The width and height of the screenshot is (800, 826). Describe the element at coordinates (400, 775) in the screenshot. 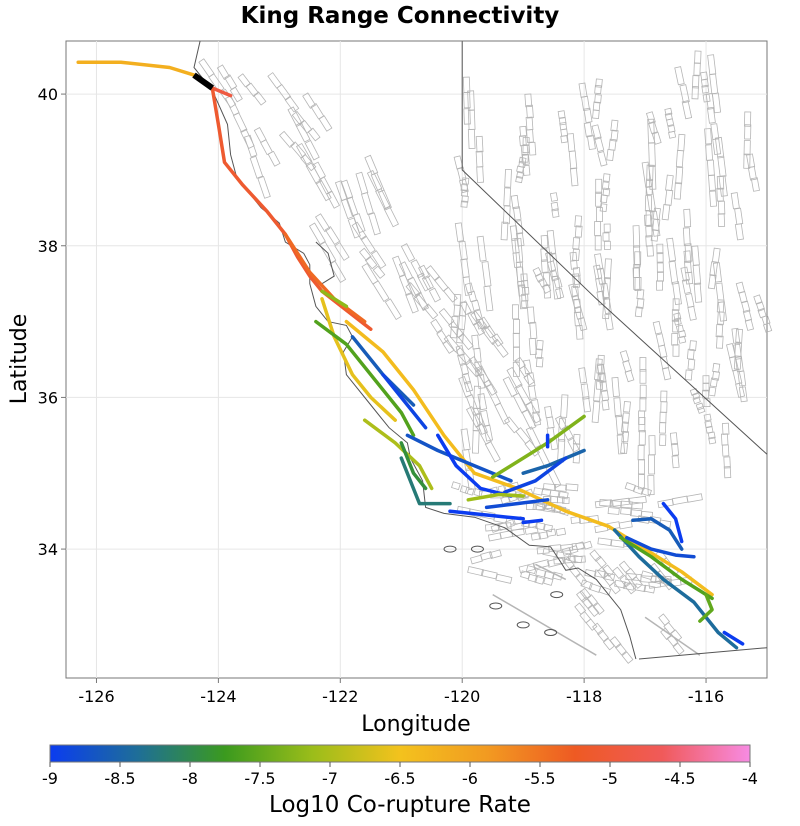

I see `colorbar-ticks: -9 -8.5 -8 -7.5 -7 -6.5 -6 -5.5 -5 -4.5 -4` at that location.